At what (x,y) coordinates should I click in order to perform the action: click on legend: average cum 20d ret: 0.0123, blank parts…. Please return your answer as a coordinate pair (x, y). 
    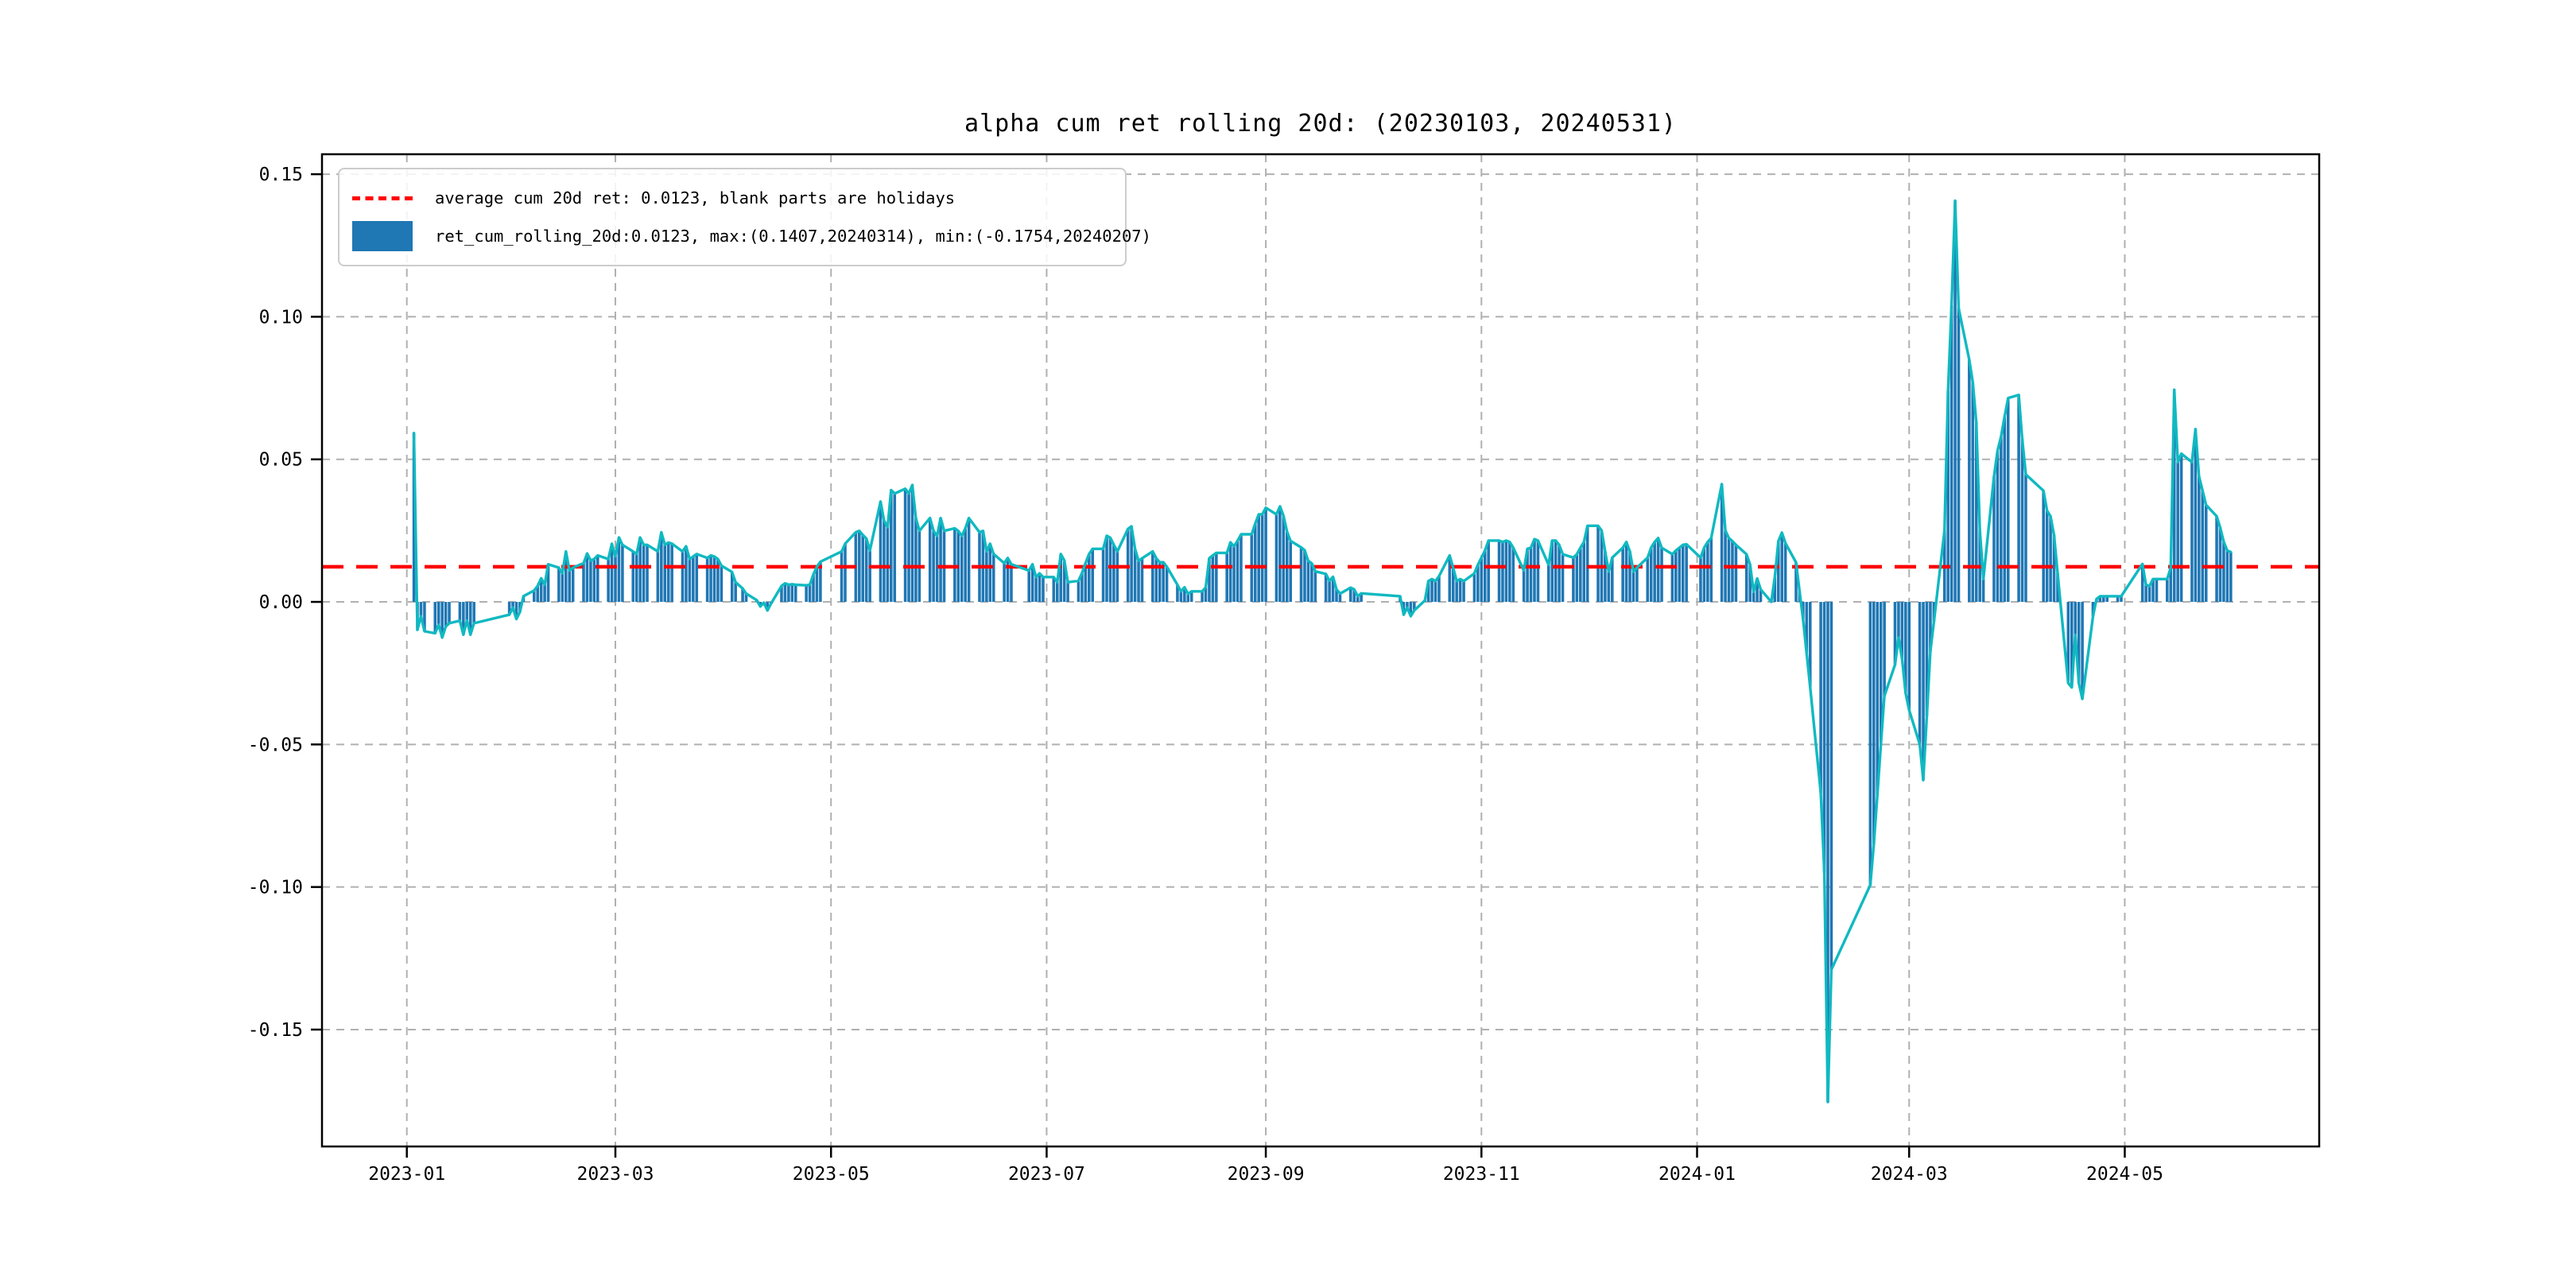
    Looking at the image, I should click on (745, 217).